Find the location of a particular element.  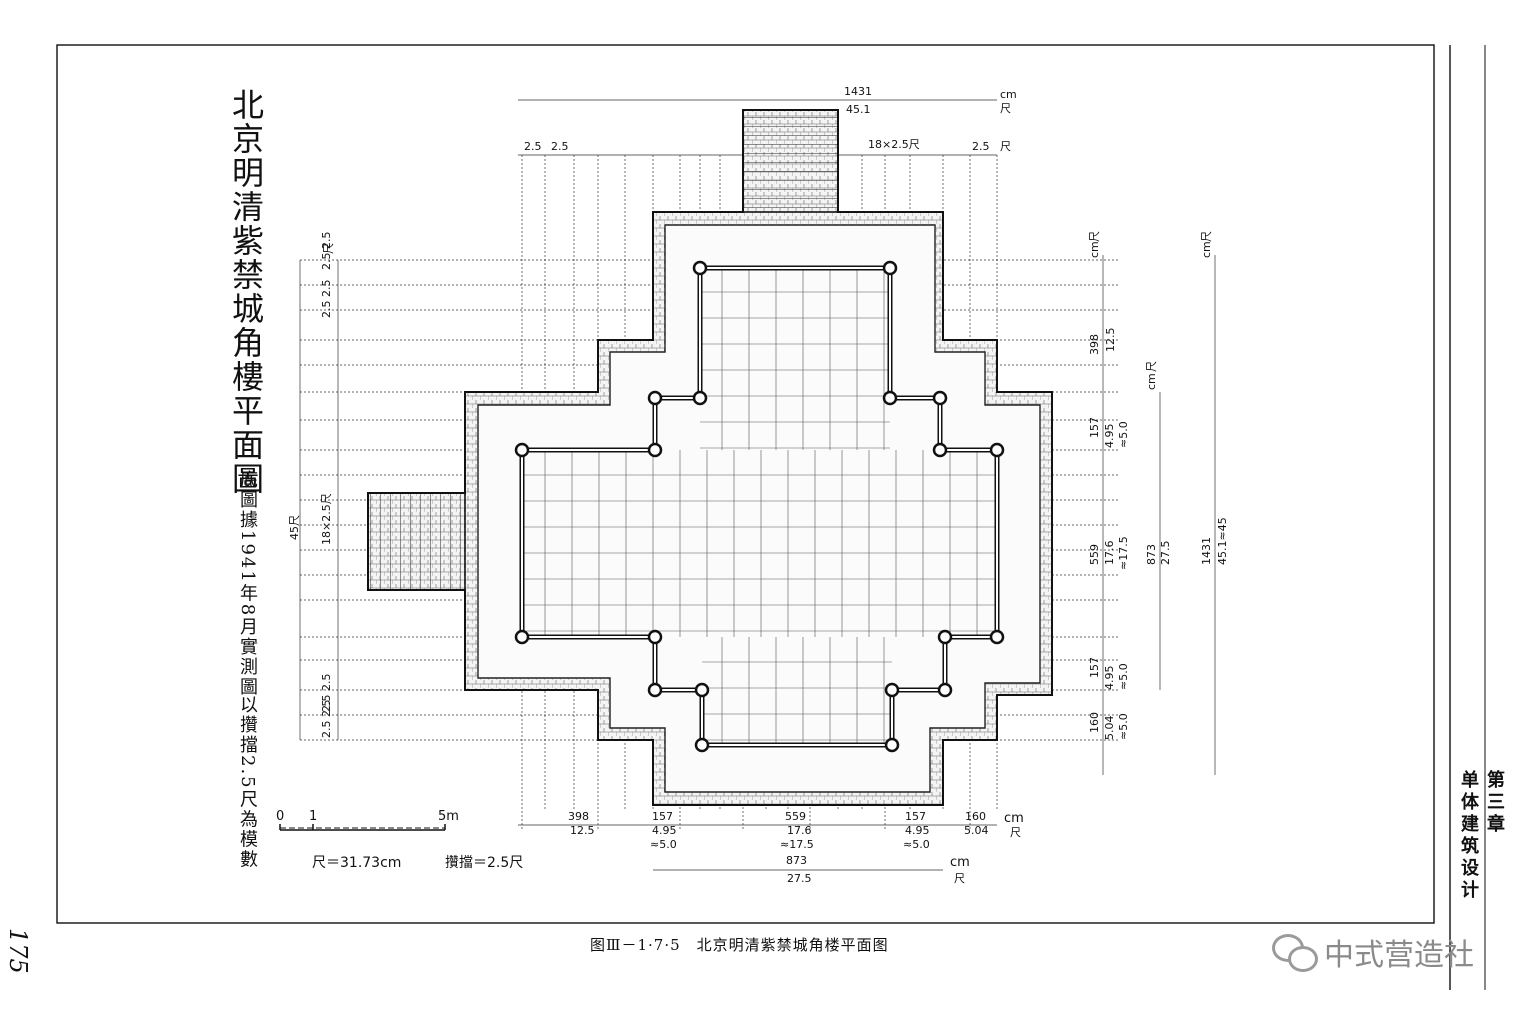

b-157b-chi: 4.95 is located at coordinates (917, 830).